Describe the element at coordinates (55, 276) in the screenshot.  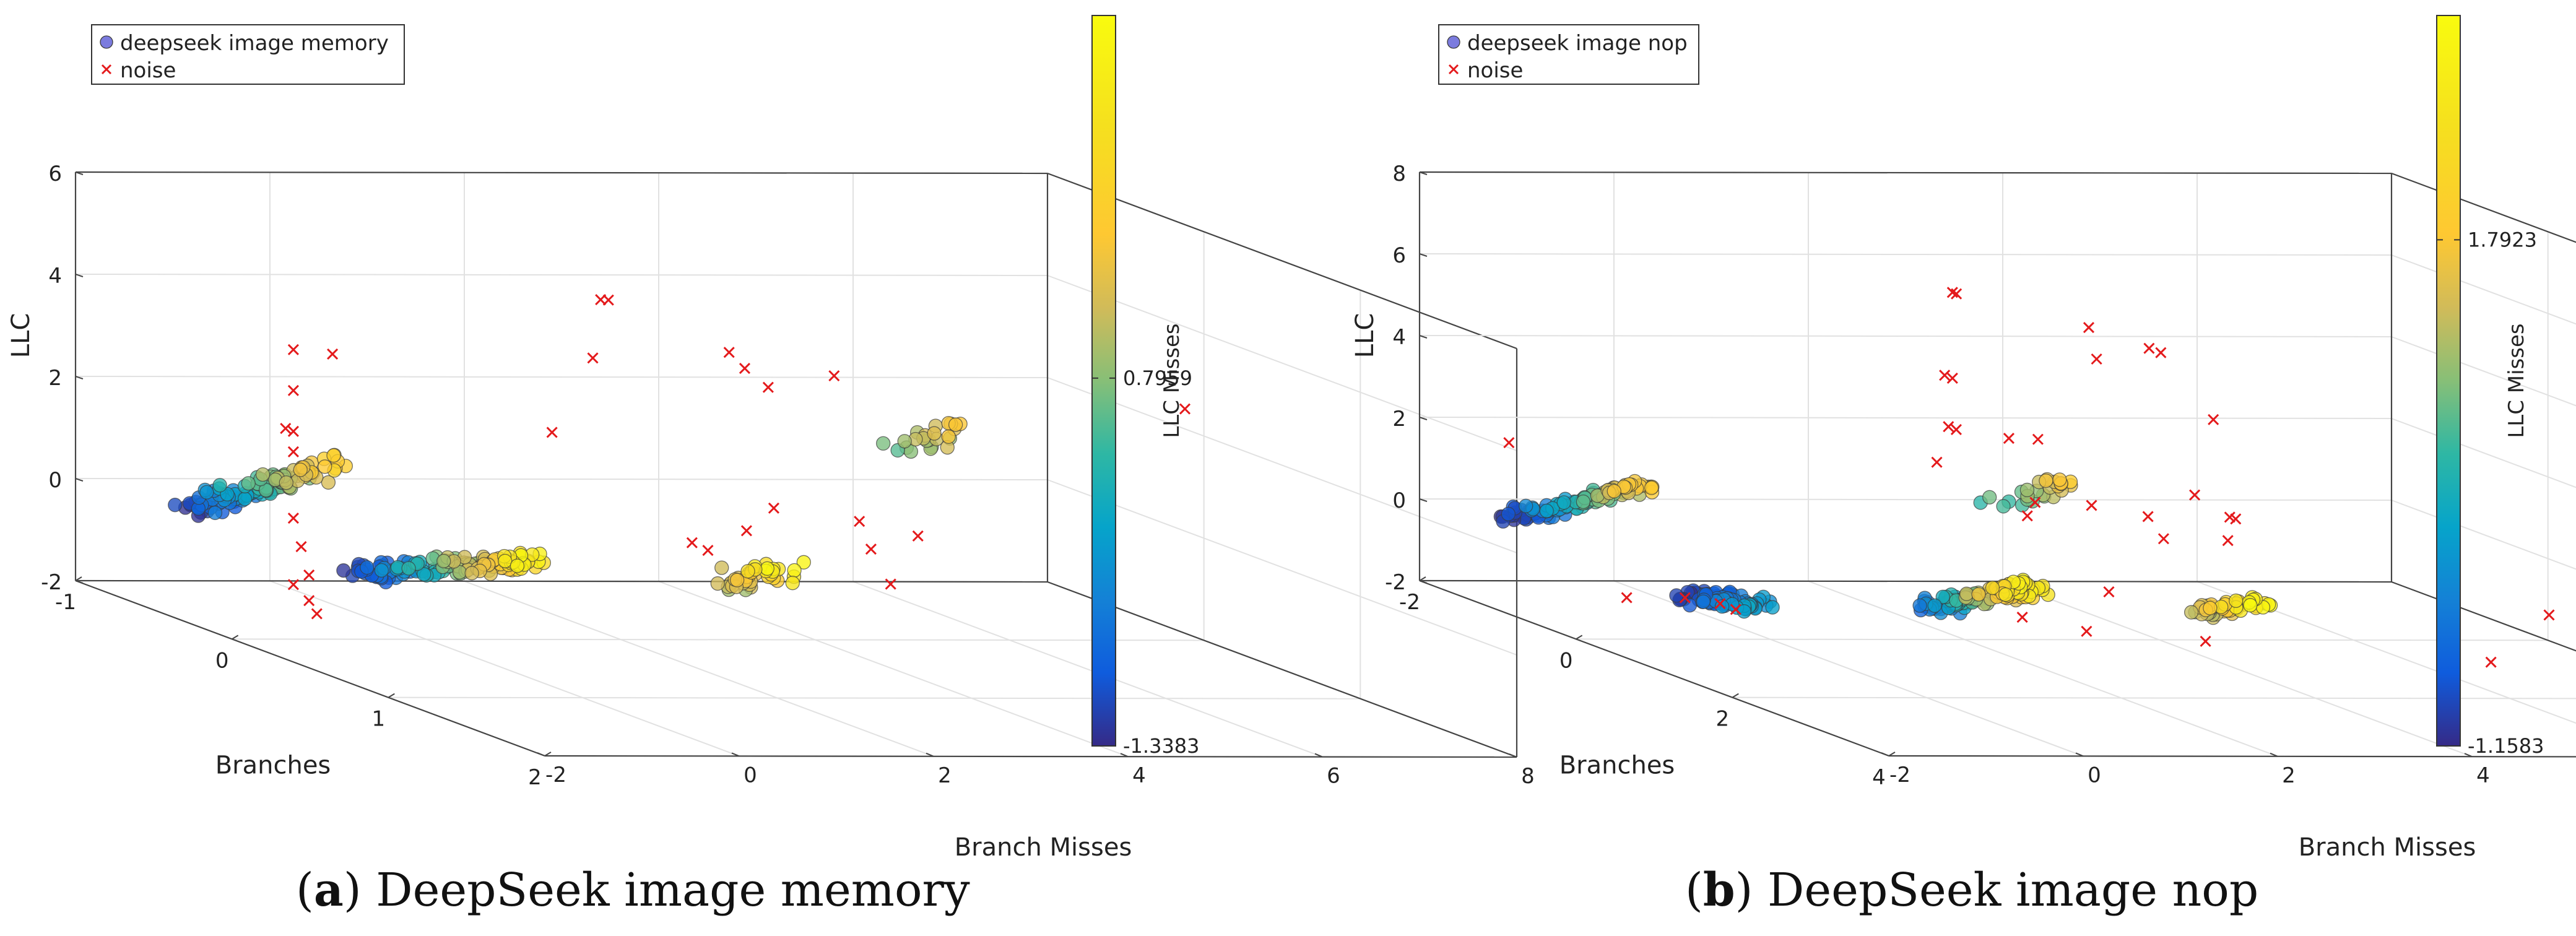
I see `z-tick-label: 4` at that location.